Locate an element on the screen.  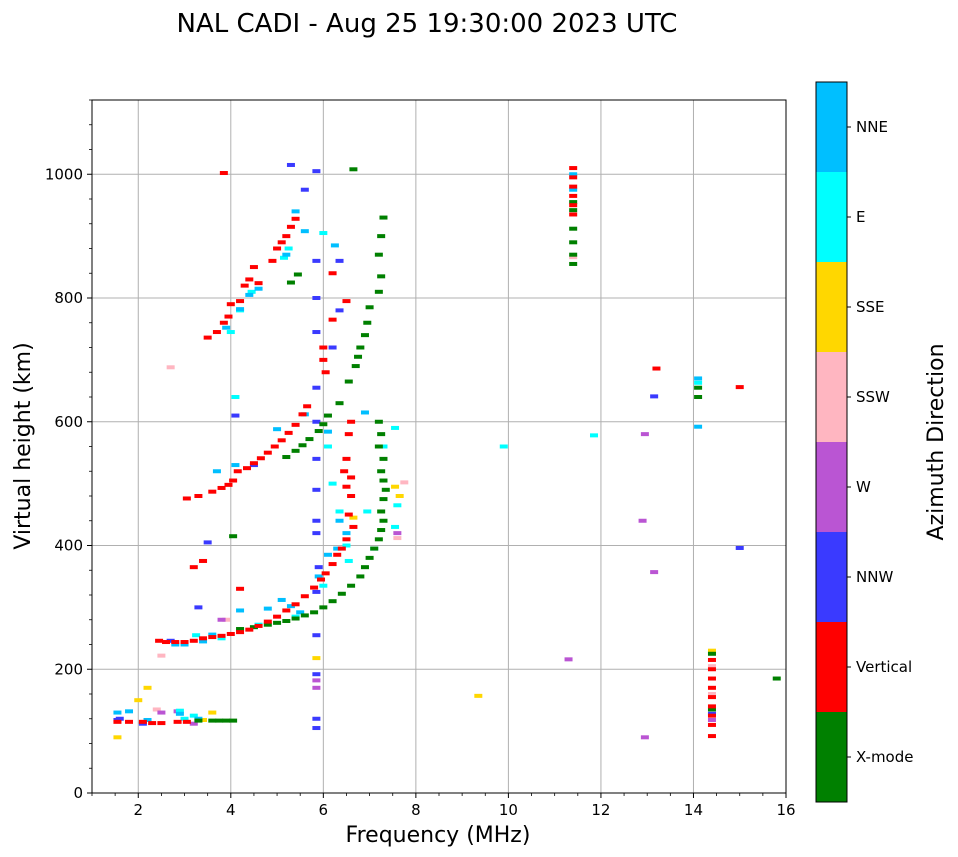
y-axis-ticks: 0 200 400 600 800 1000 is located at coordinates (68, 450).